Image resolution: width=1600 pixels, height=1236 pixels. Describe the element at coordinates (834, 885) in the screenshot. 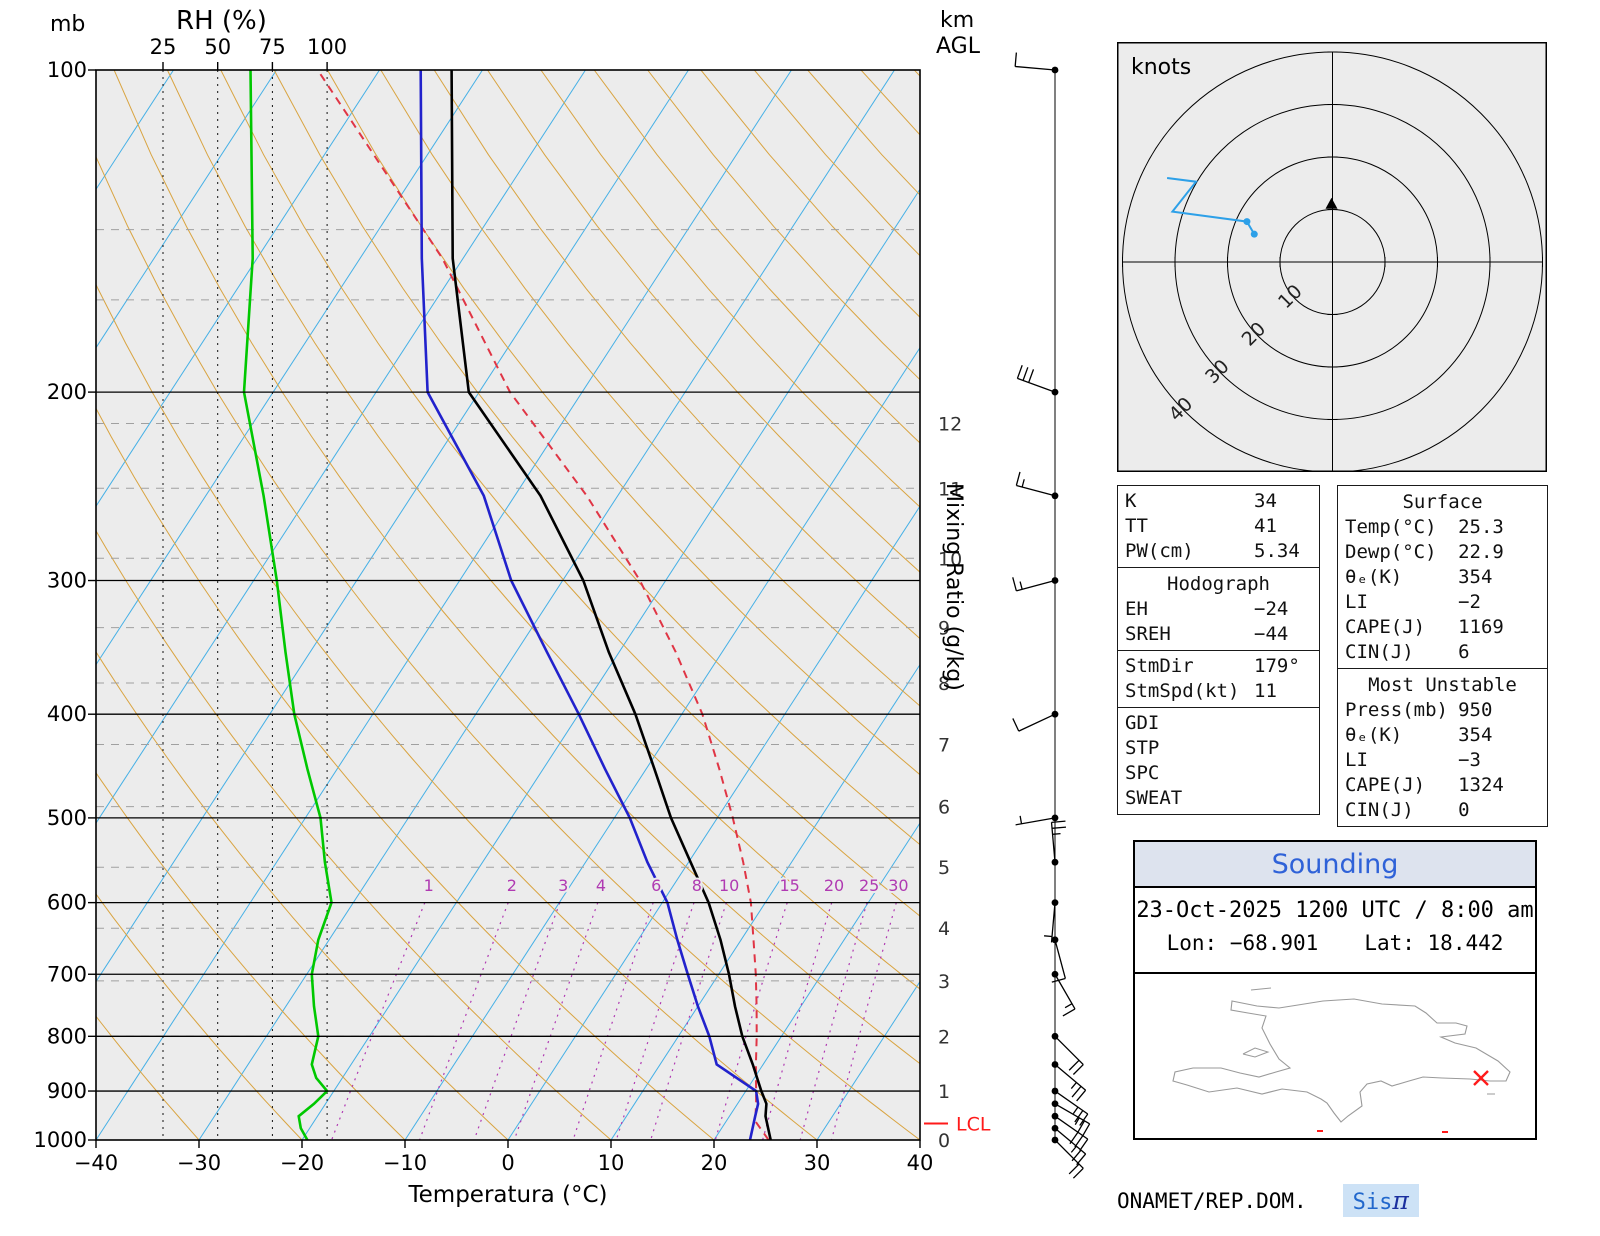

I see `svg-text: 20` at that location.